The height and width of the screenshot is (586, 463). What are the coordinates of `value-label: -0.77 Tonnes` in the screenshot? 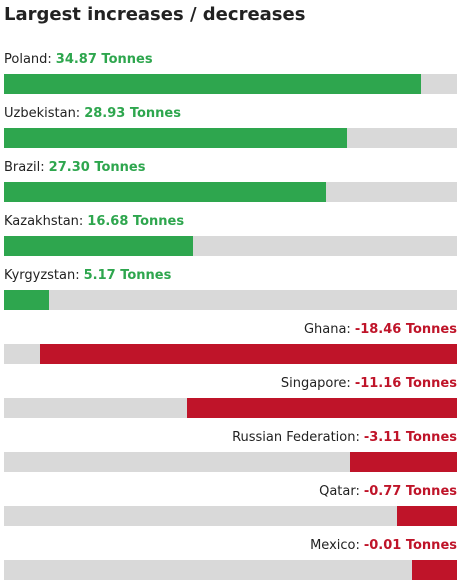 It's located at (410, 491).